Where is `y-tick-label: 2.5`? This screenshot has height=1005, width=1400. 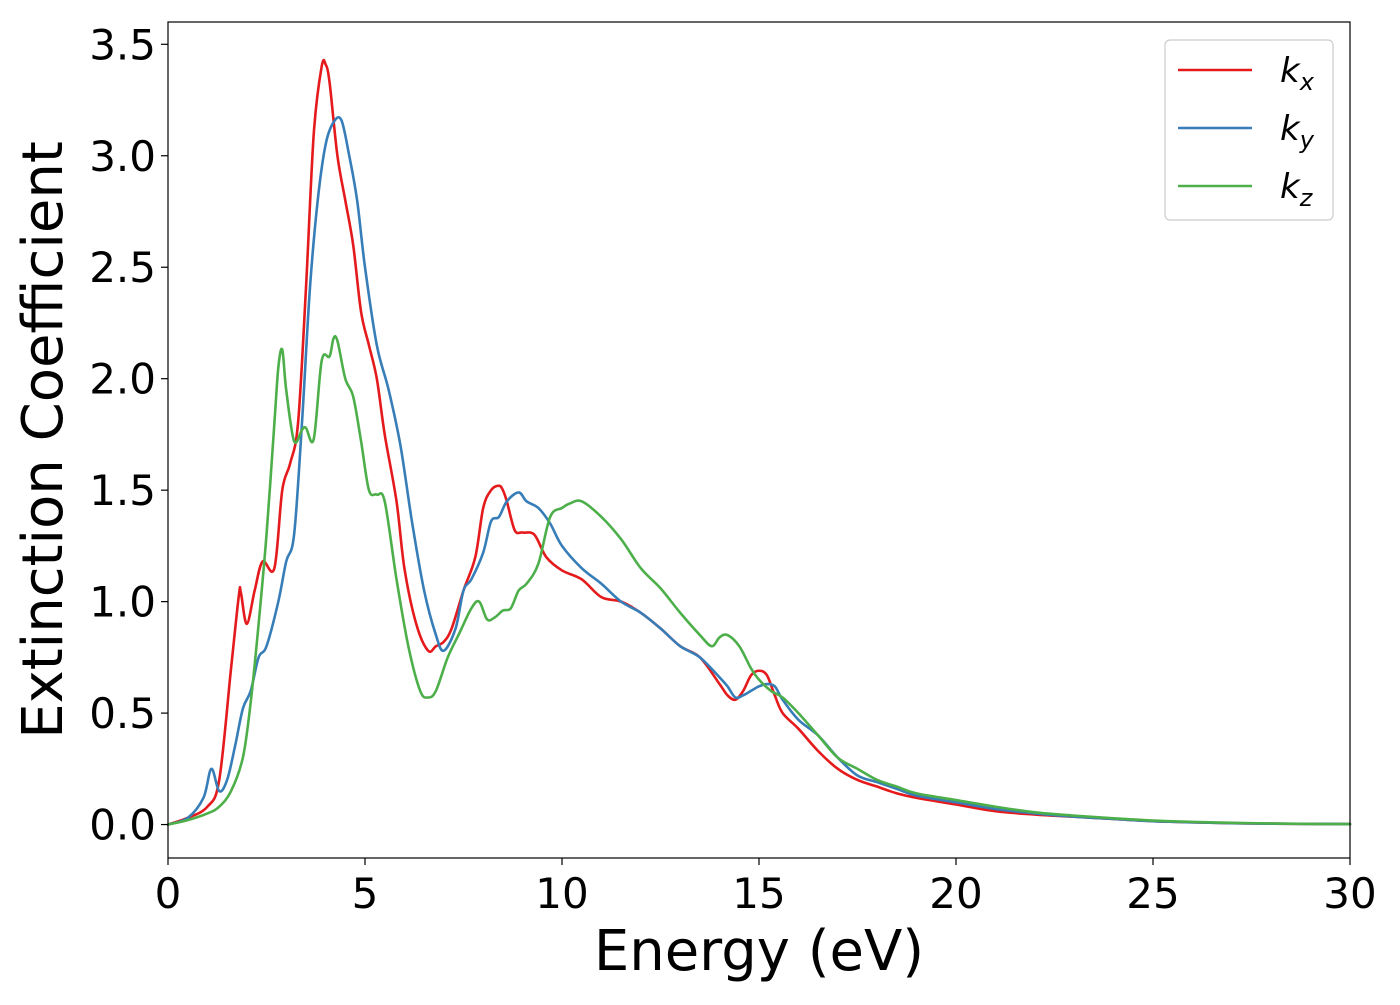
y-tick-label: 2.5 is located at coordinates (122, 267).